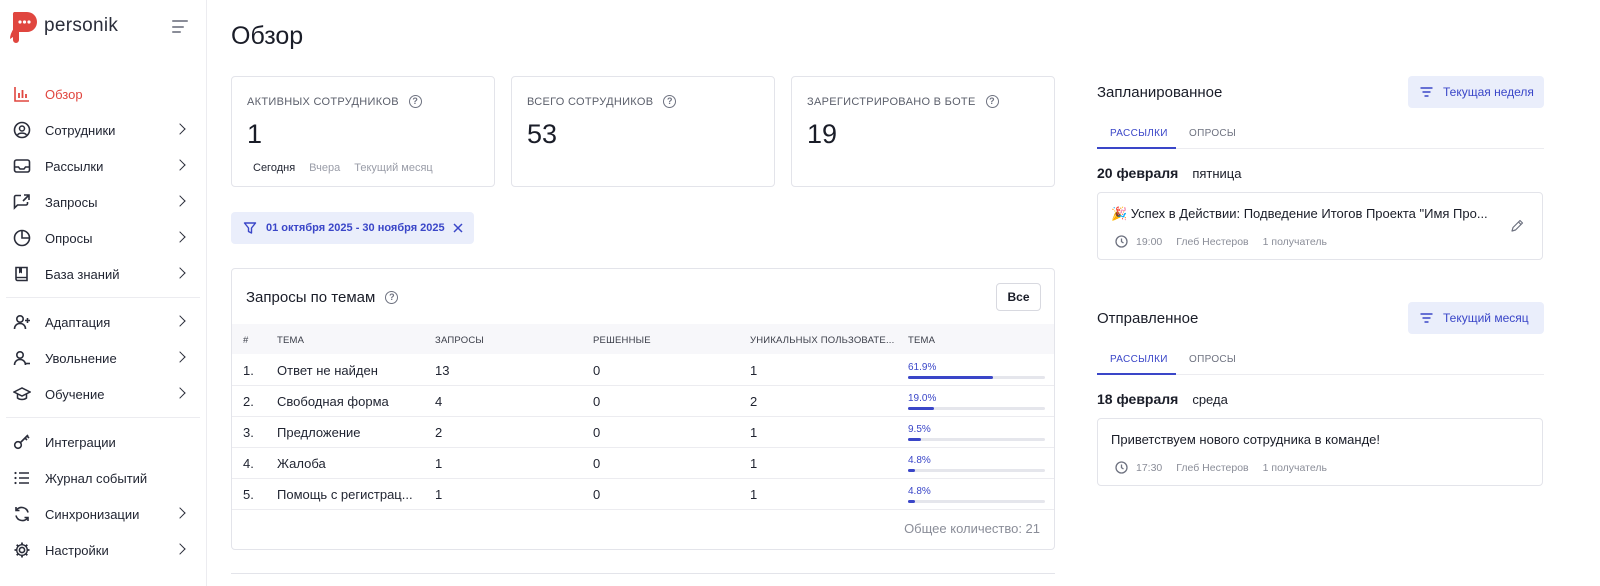  What do you see at coordinates (103, 238) in the screenshot?
I see `sidebar-item-surveys: Опросы` at bounding box center [103, 238].